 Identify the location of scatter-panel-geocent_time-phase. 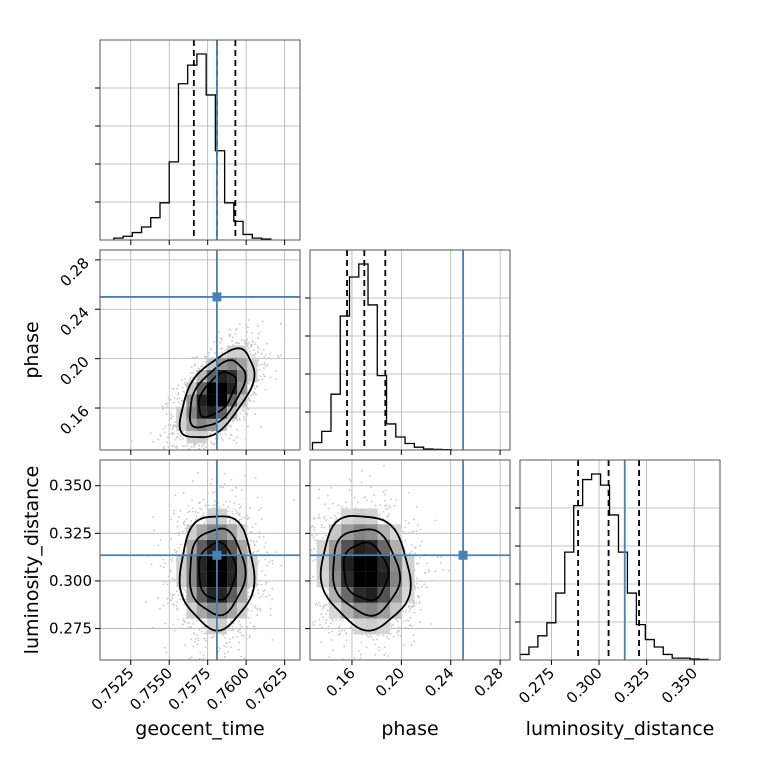
(198, 352).